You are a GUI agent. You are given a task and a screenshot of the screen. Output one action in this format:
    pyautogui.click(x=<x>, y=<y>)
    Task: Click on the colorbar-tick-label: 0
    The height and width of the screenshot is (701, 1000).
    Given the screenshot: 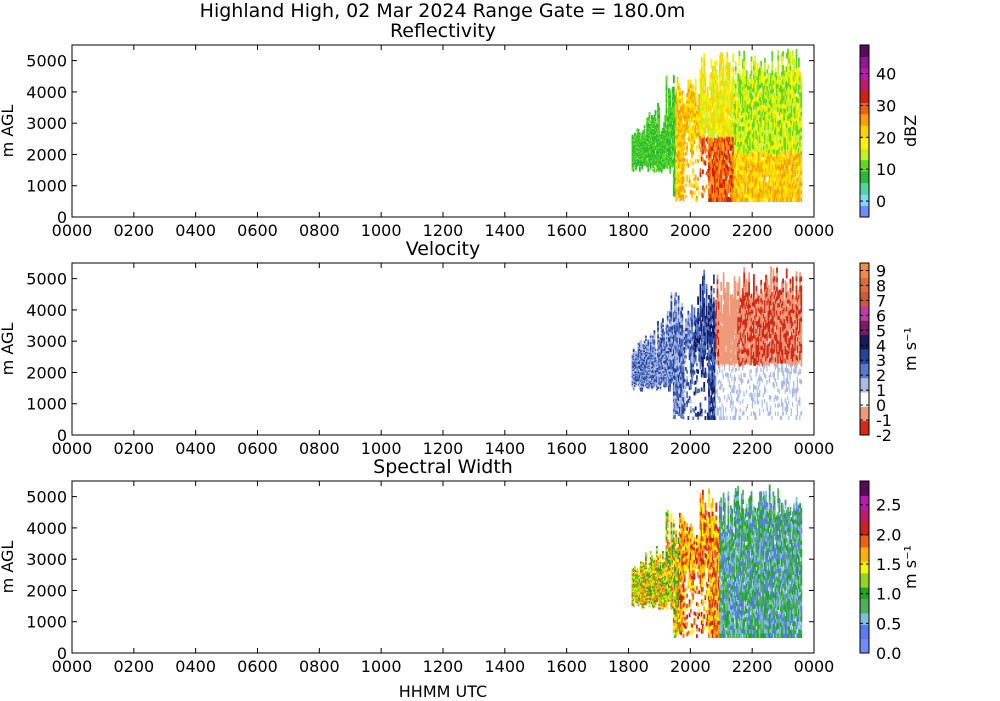 What is the action you would take?
    pyautogui.click(x=881, y=201)
    